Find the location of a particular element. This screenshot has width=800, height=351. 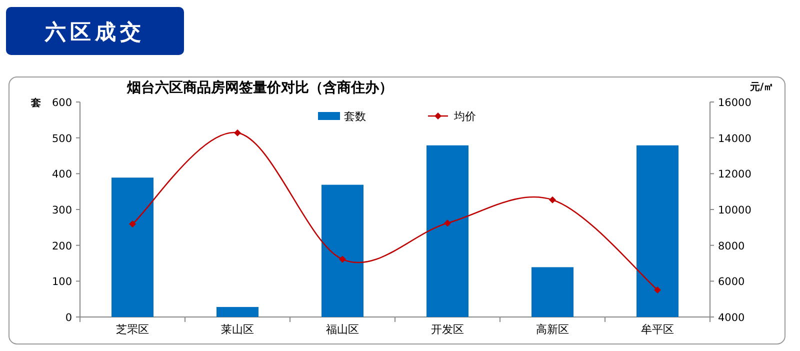

x-tick-label: 福山区 is located at coordinates (342, 329).